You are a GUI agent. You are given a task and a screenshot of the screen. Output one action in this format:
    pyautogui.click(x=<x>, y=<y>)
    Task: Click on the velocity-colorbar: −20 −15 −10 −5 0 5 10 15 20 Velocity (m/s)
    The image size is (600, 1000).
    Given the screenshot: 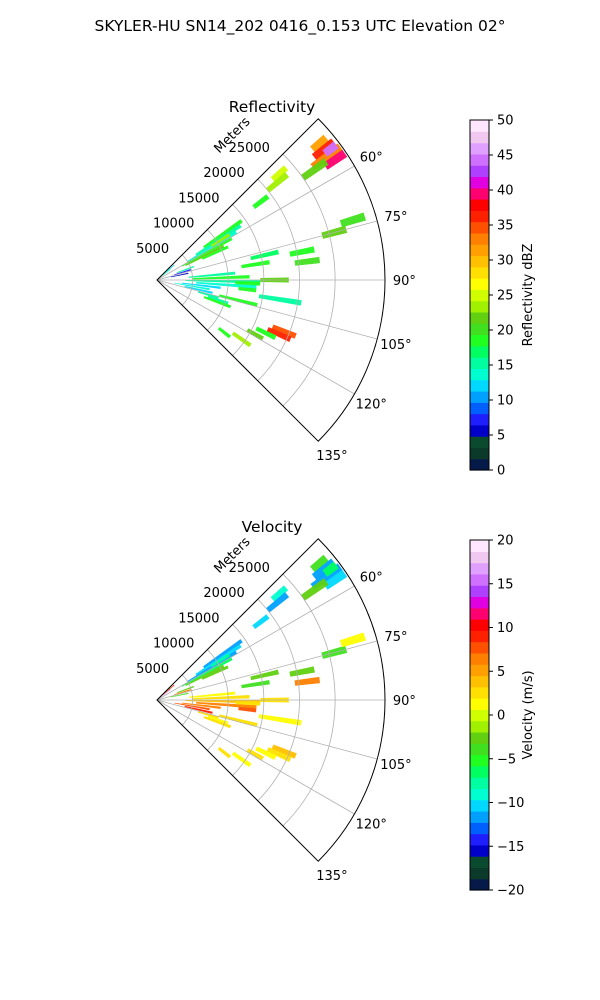 What is the action you would take?
    pyautogui.click(x=502, y=716)
    